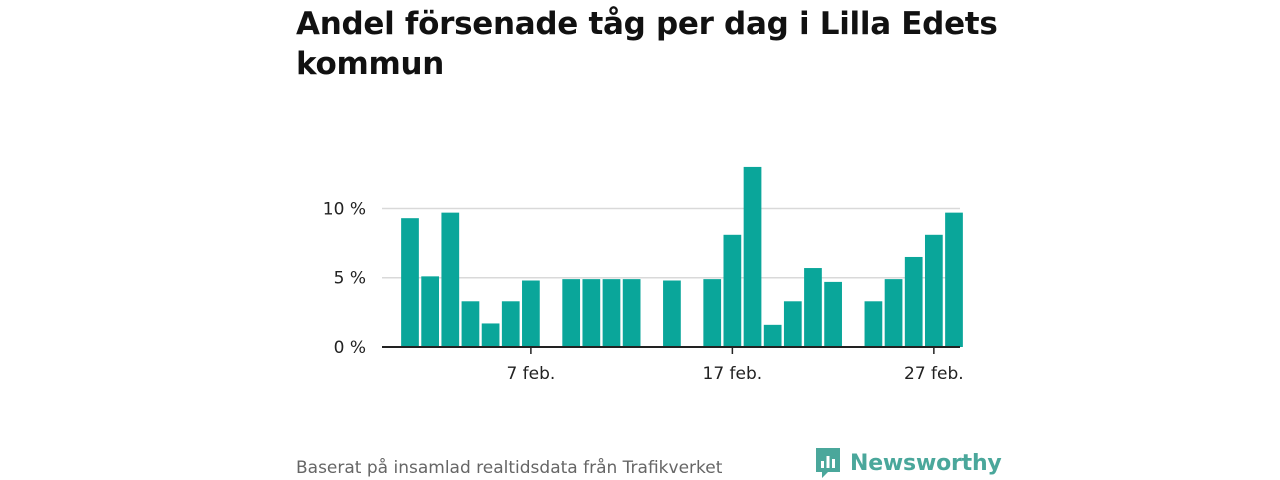 This screenshot has height=480, width=1280. Describe the element at coordinates (733, 374) in the screenshot. I see `x-tick-label: 17 feb.` at that location.